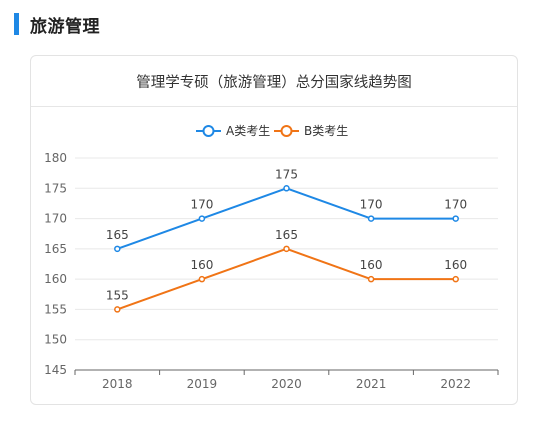 The height and width of the screenshot is (422, 534). What do you see at coordinates (117, 295) in the screenshot?
I see `data-label: 155` at bounding box center [117, 295].